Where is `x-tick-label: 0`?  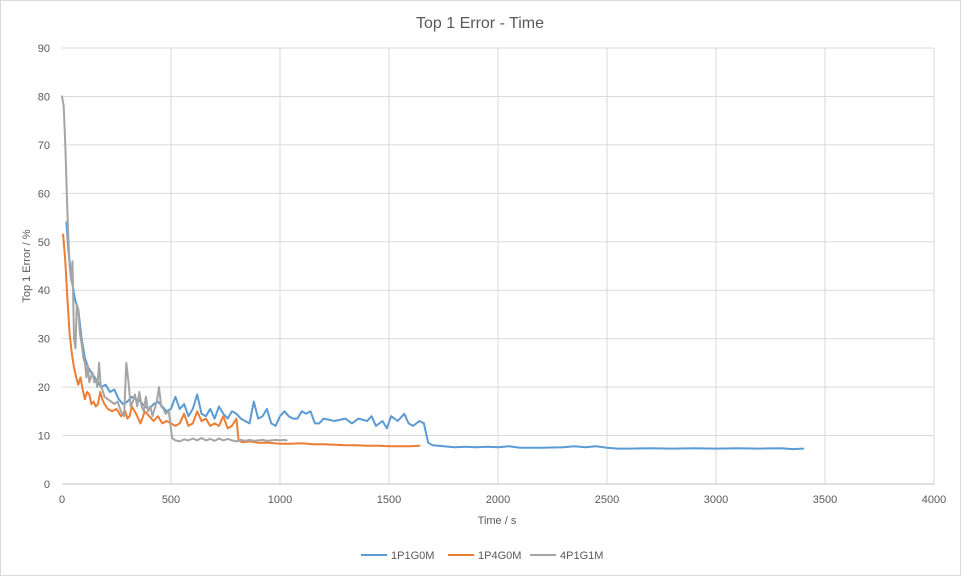 x-tick-label: 0 is located at coordinates (62, 500).